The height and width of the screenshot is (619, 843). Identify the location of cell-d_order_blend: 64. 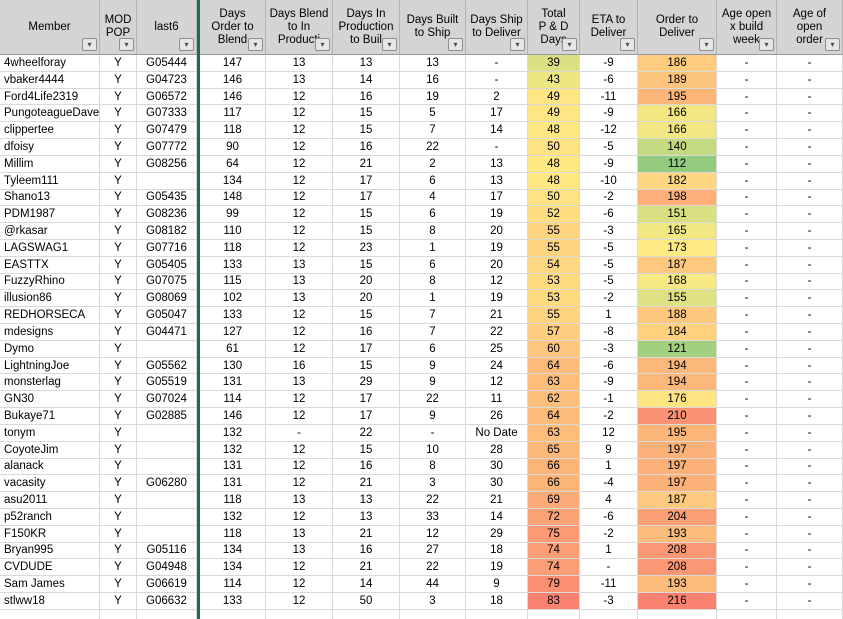
(233, 164).